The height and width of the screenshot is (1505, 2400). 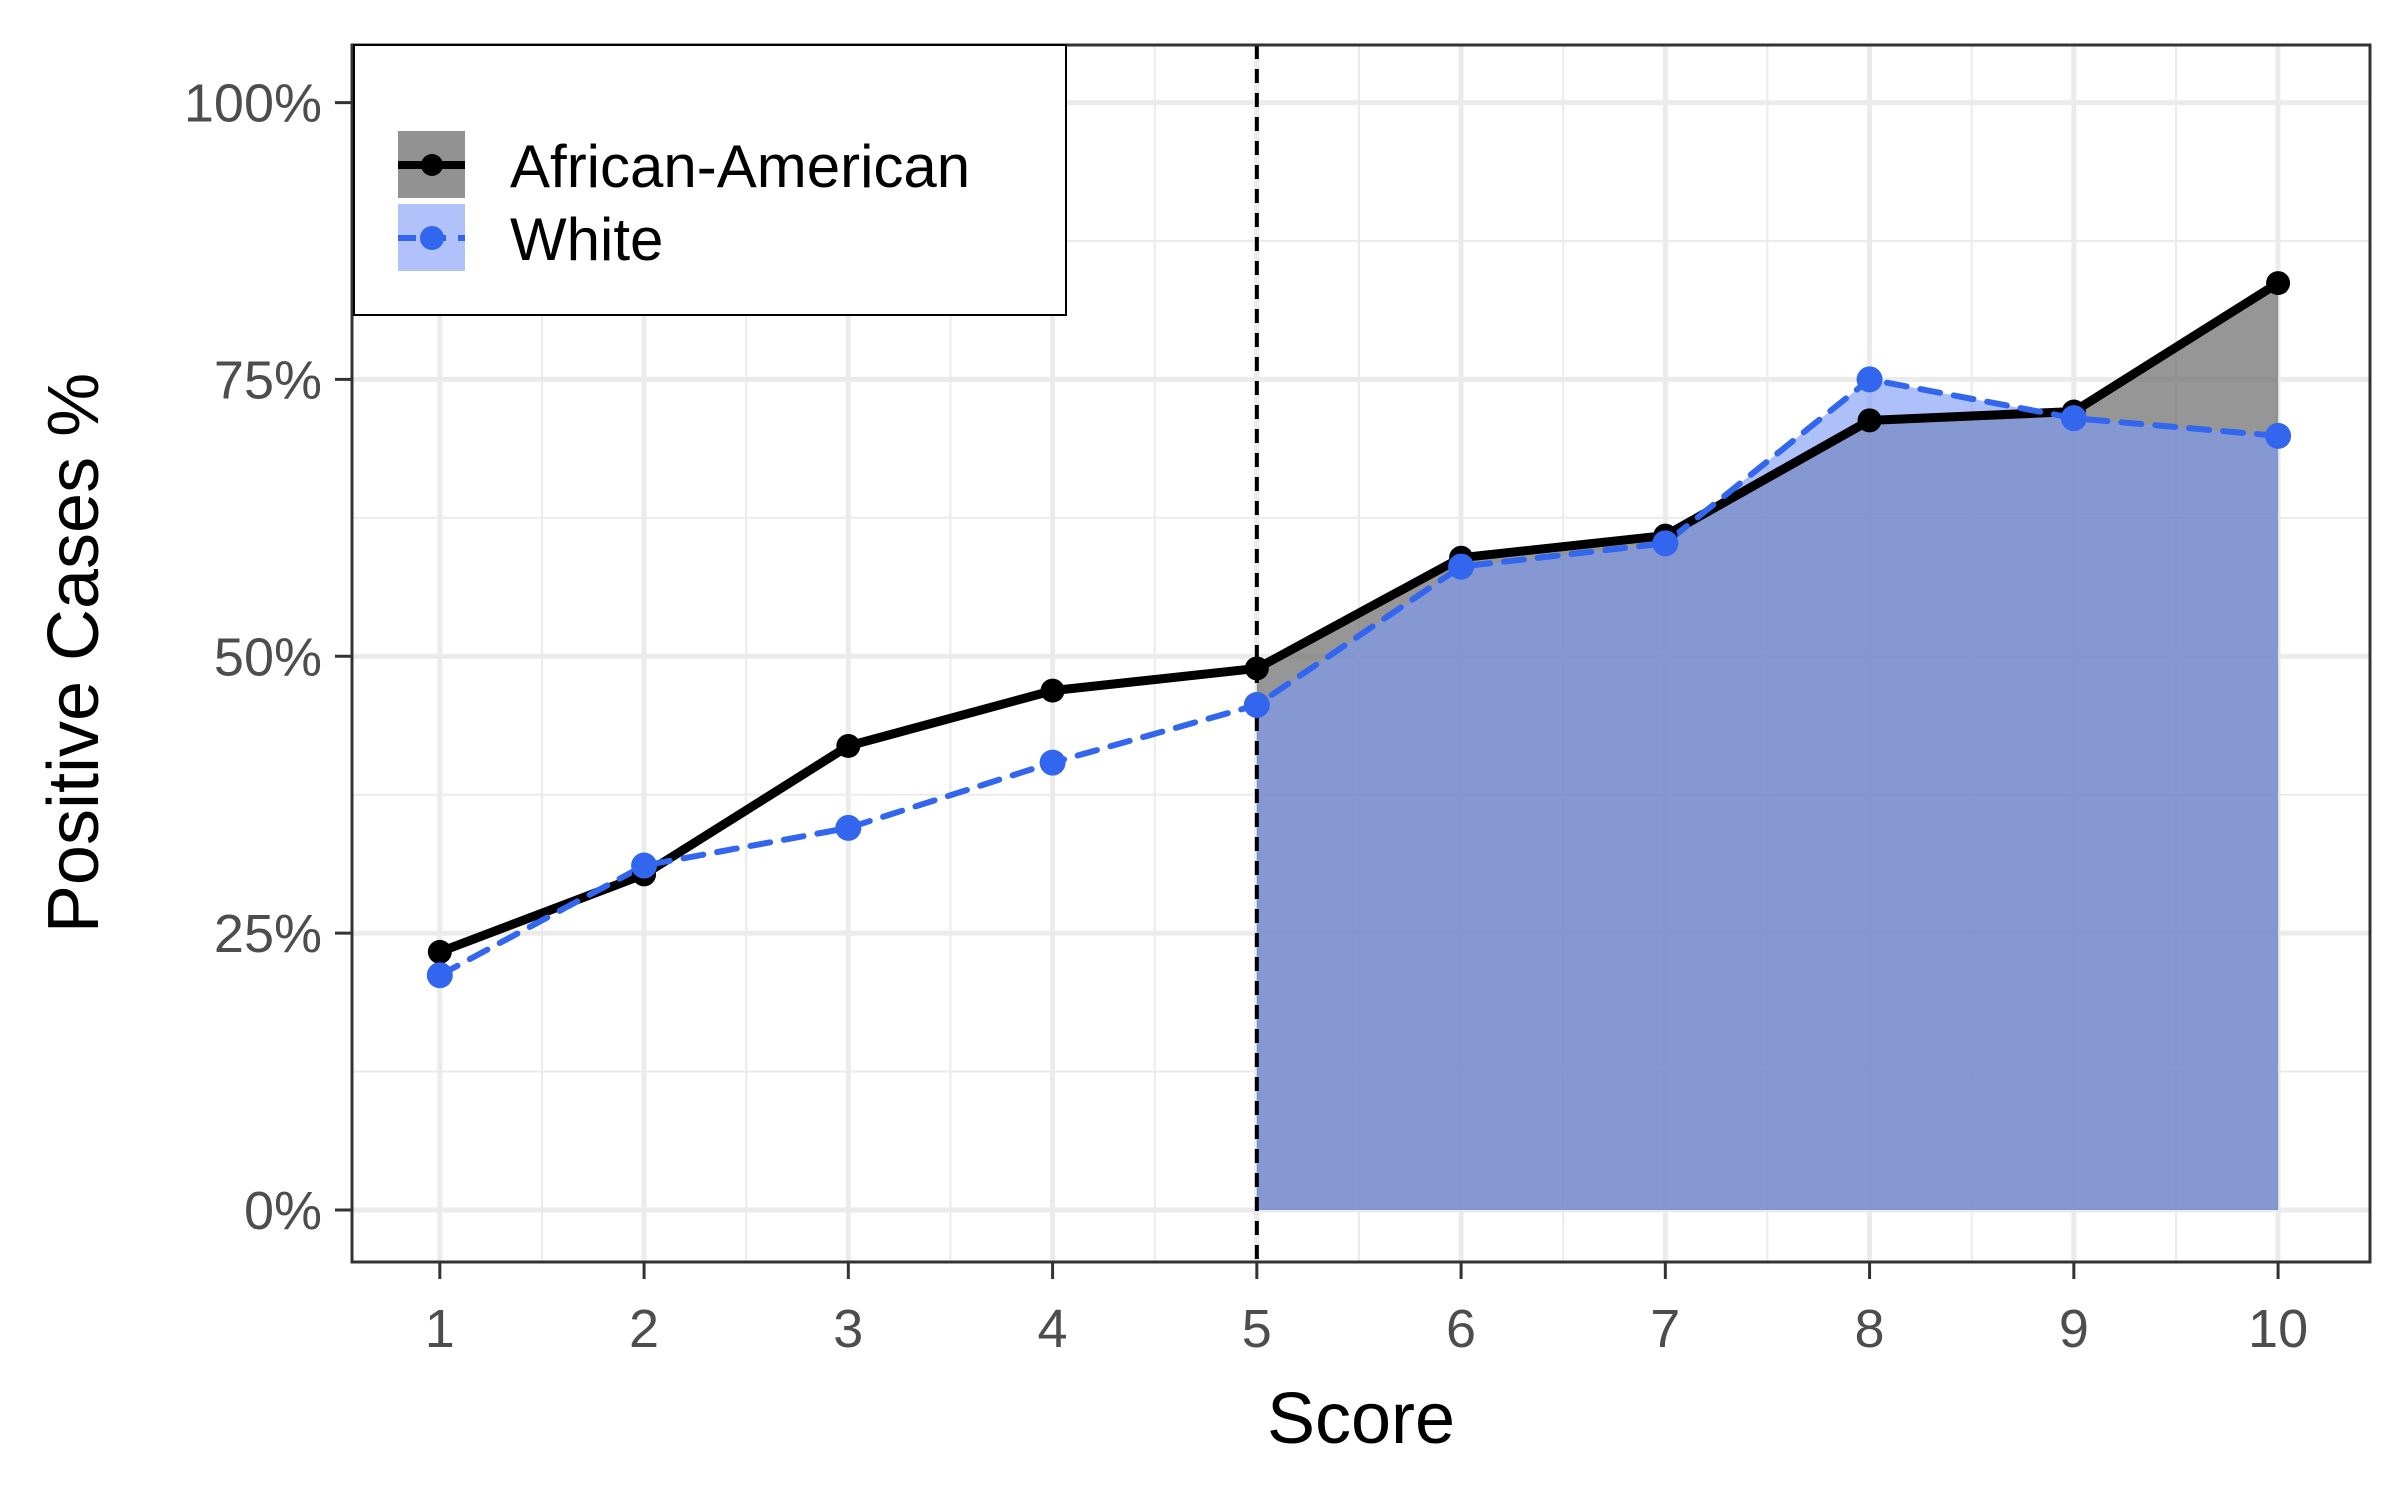 I want to click on legend: African-American White, so click(x=710, y=180).